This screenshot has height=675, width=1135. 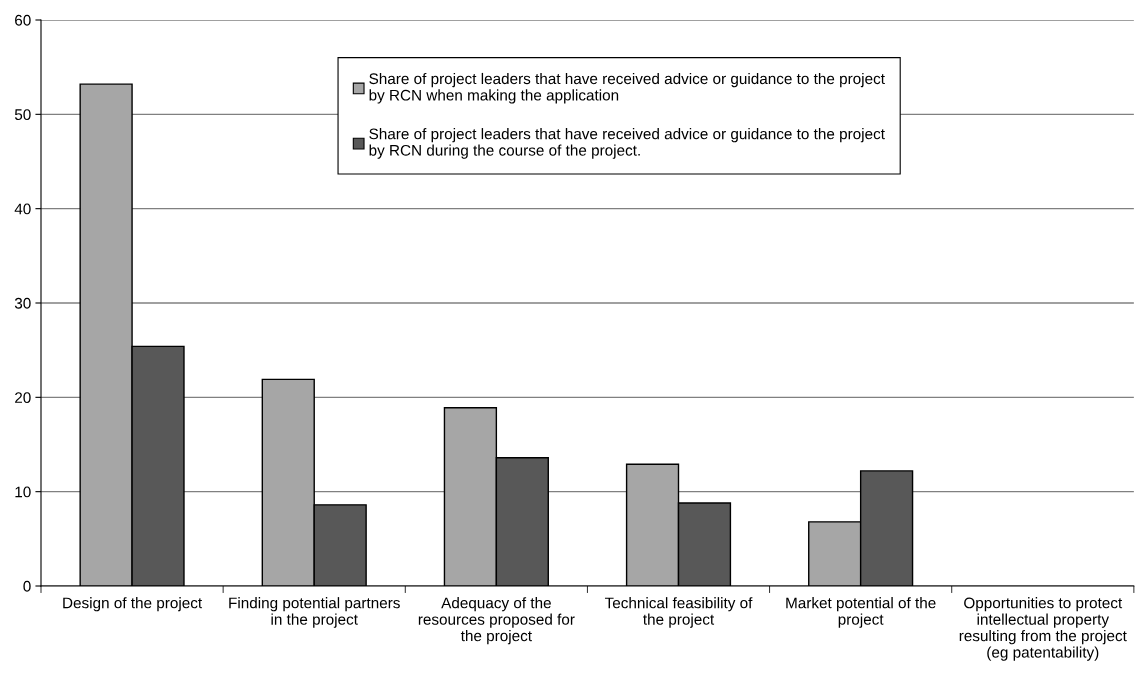 What do you see at coordinates (678, 612) in the screenshot?
I see `x-tick-label: Technical feasibility of the project` at bounding box center [678, 612].